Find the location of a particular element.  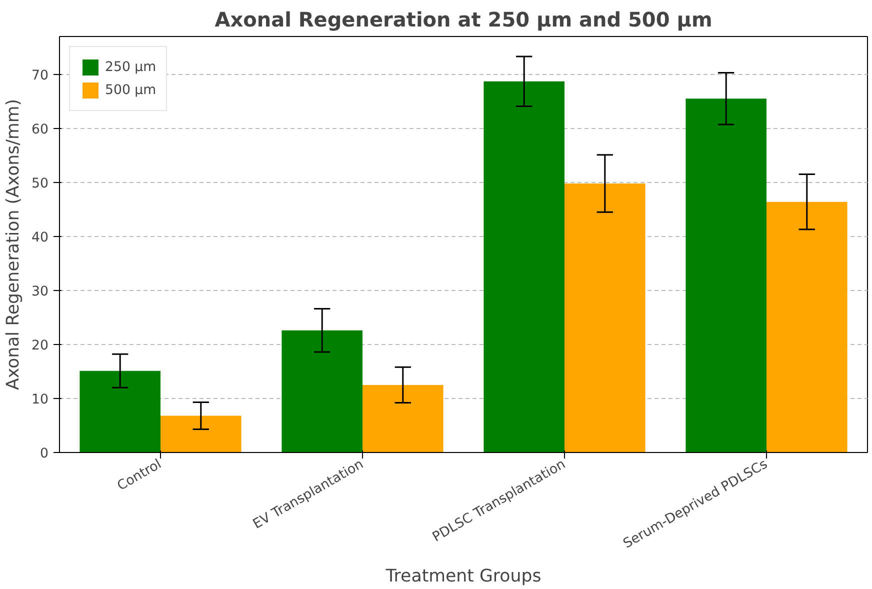

y-tick-label: 70 is located at coordinates (40, 76).